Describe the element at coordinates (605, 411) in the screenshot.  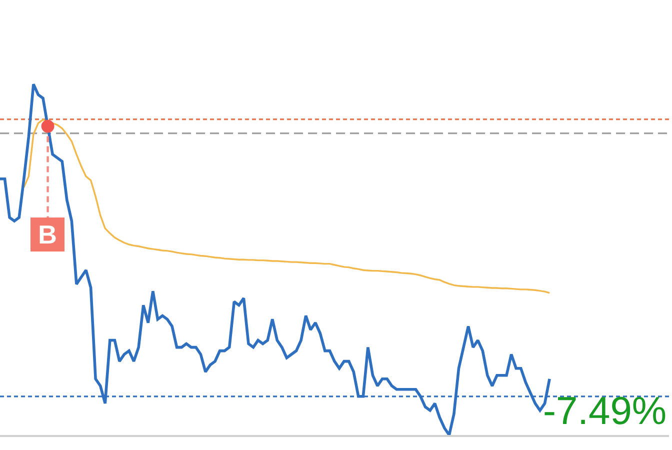
I see `annotation: -7.49%` at that location.